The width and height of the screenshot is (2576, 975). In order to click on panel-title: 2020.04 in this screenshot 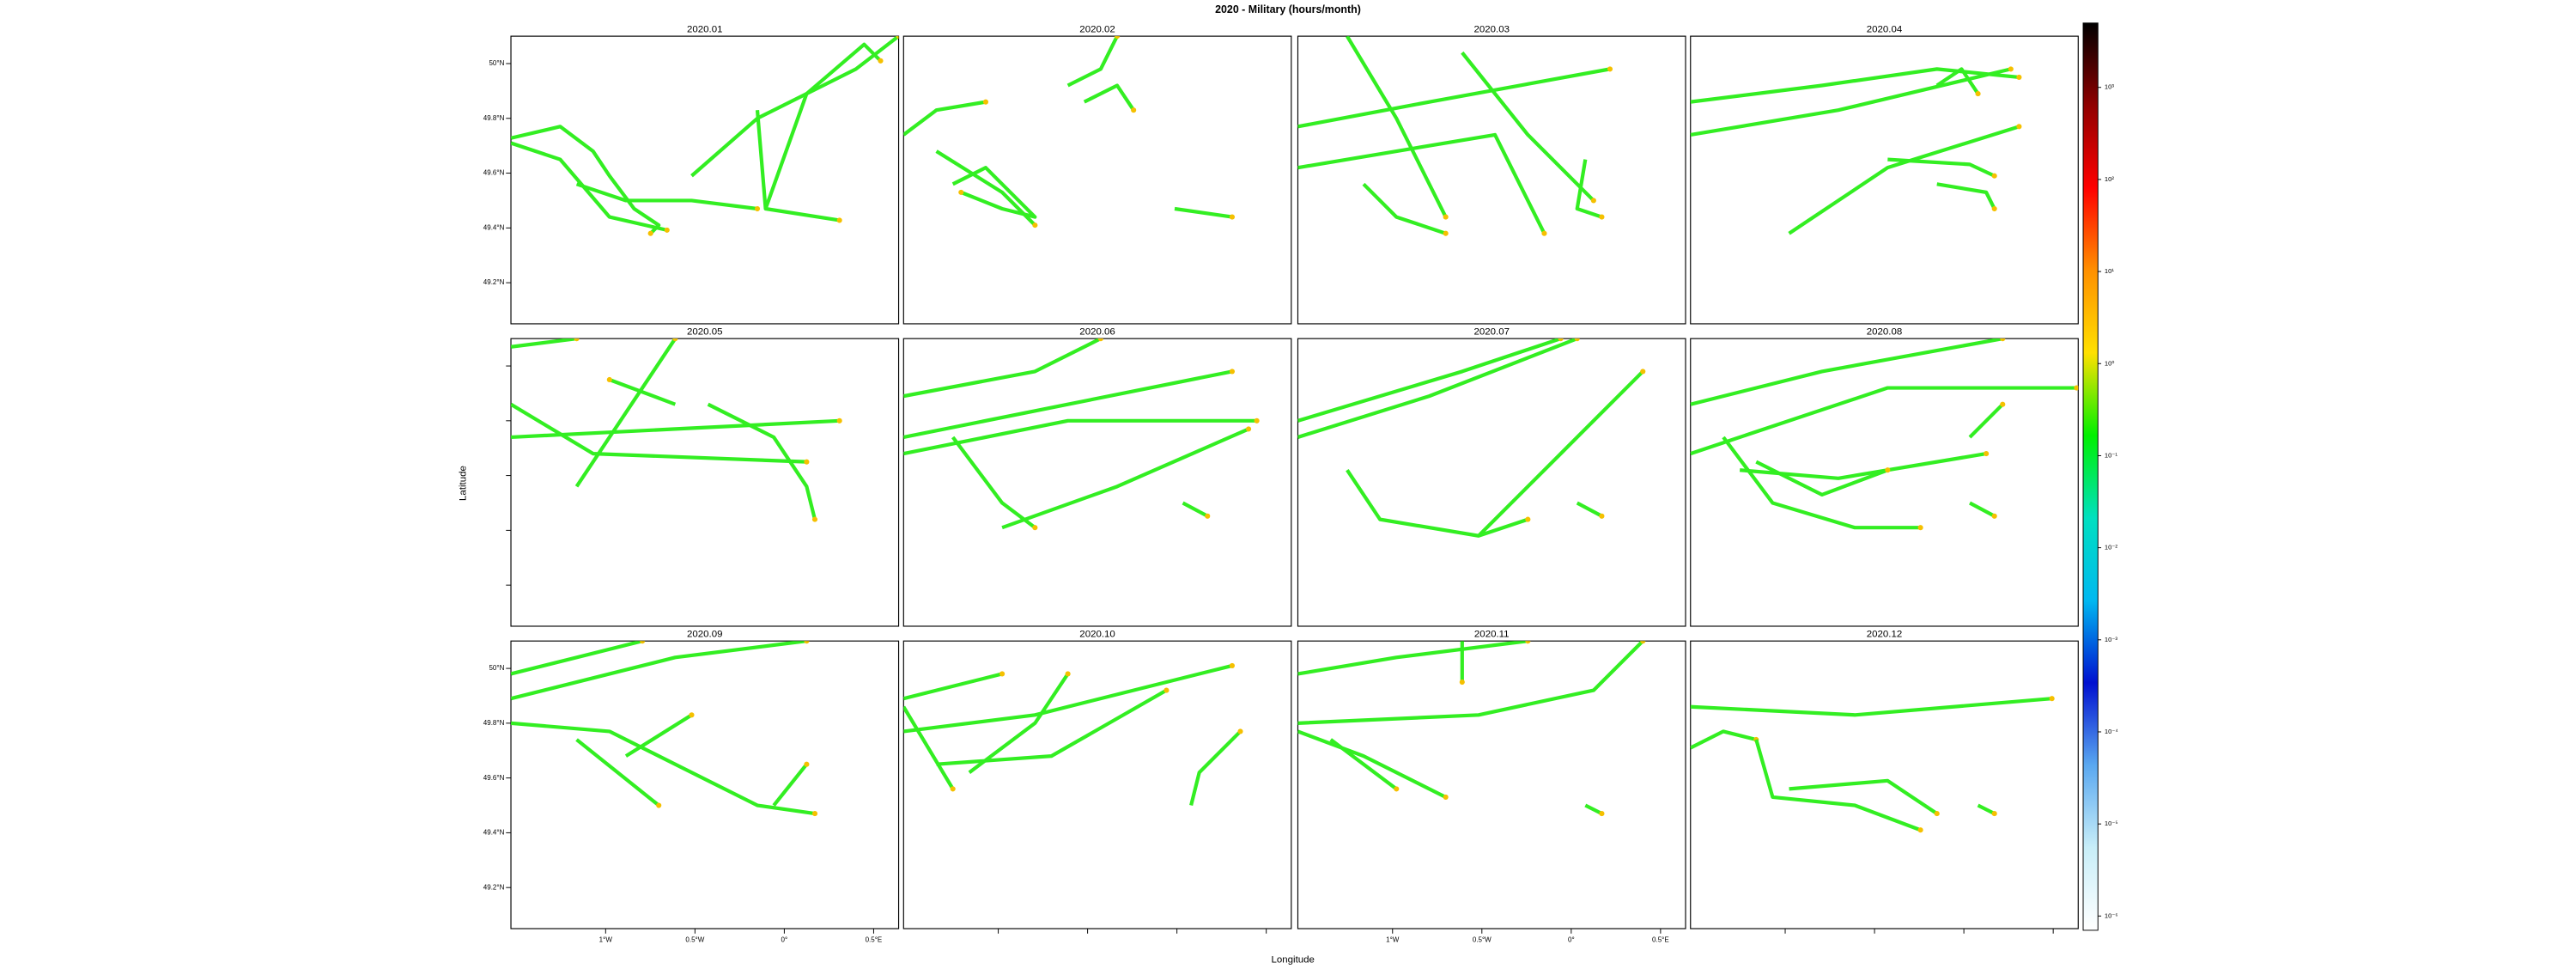, I will do `click(1885, 29)`.